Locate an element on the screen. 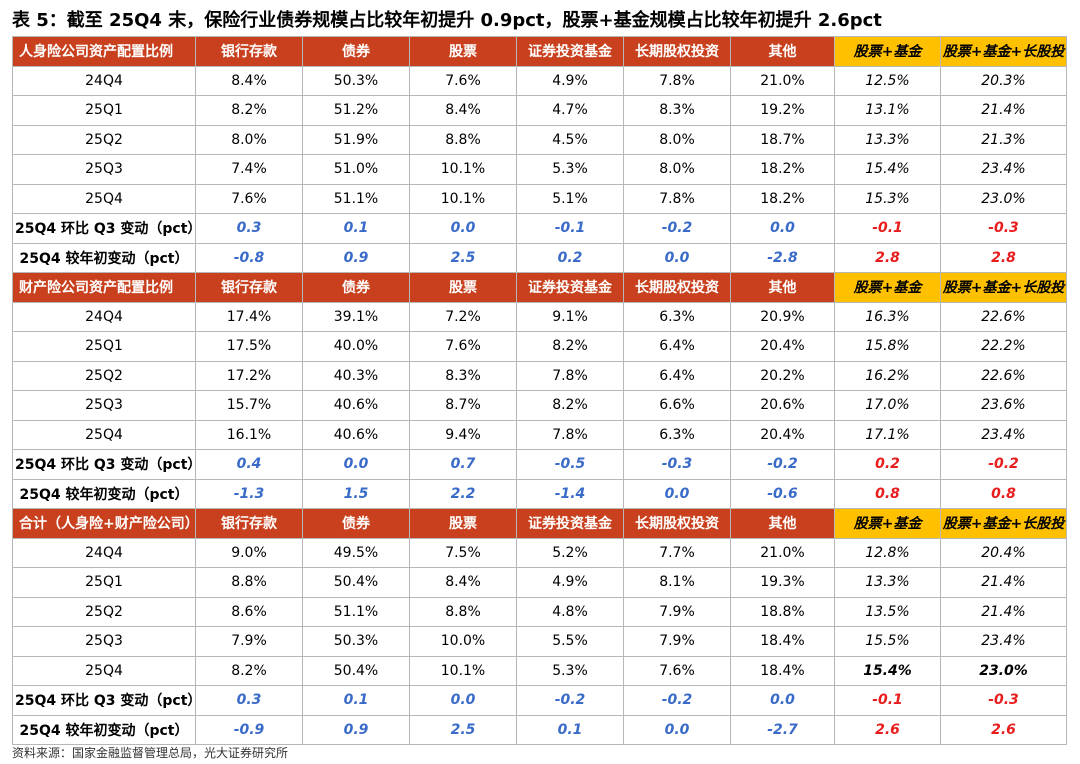  table-cell: 15.7% is located at coordinates (249, 405).